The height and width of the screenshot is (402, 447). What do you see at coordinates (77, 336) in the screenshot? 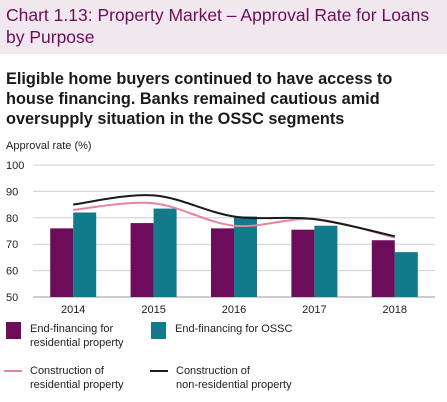
I see `legend-label: End-financing for residential property` at bounding box center [77, 336].